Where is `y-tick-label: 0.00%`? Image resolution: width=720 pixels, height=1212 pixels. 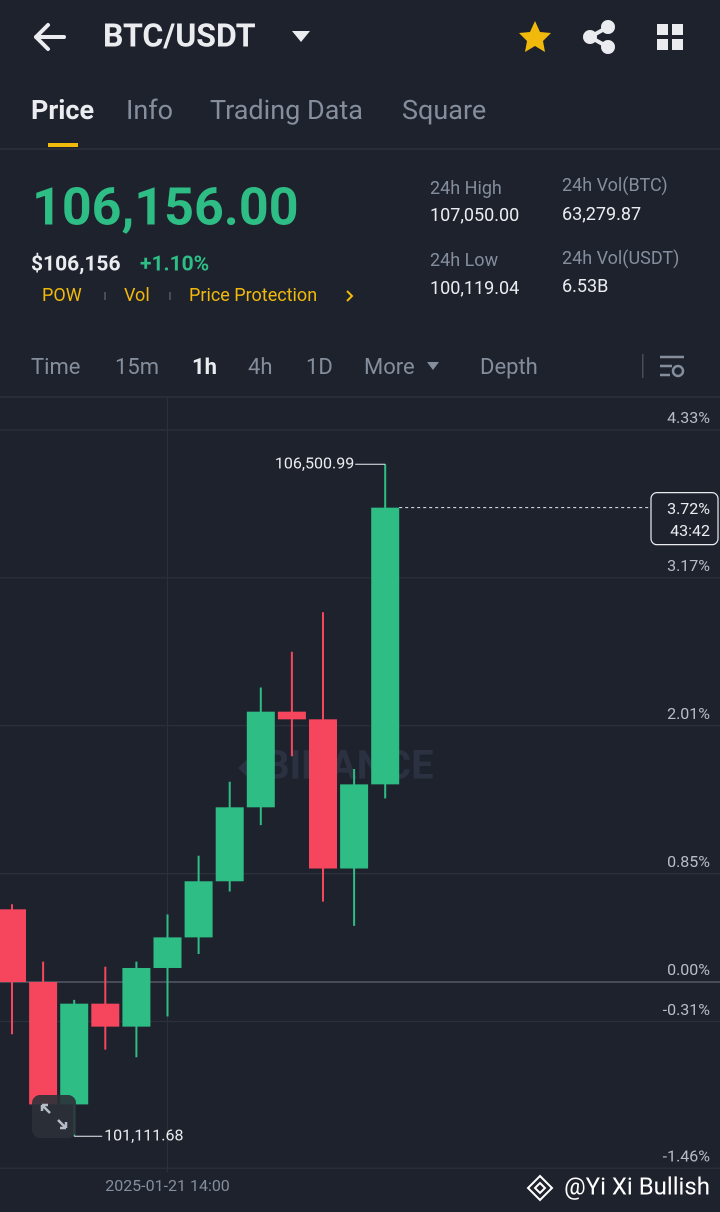 y-tick-label: 0.00% is located at coordinates (688, 969).